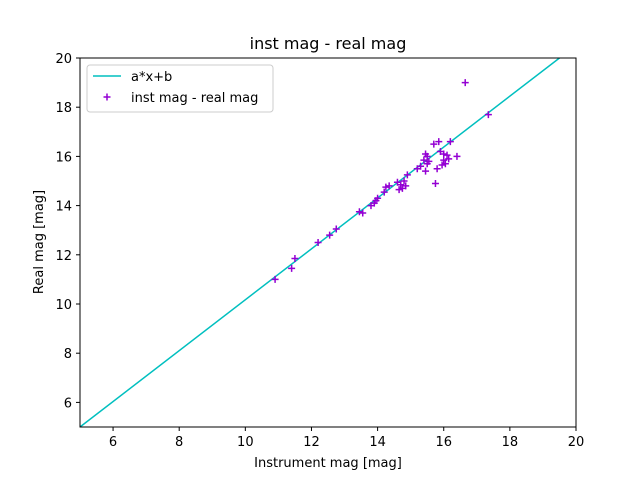 The width and height of the screenshot is (640, 480). Describe the element at coordinates (63, 305) in the screenshot. I see `y-tick-label: 10` at that location.